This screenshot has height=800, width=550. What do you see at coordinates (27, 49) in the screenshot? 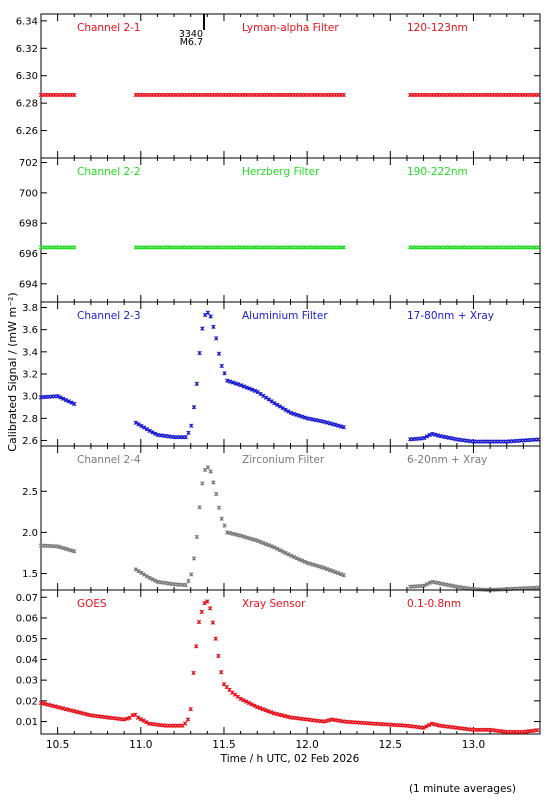
I see `y-tick-label: 6.32` at bounding box center [27, 49].